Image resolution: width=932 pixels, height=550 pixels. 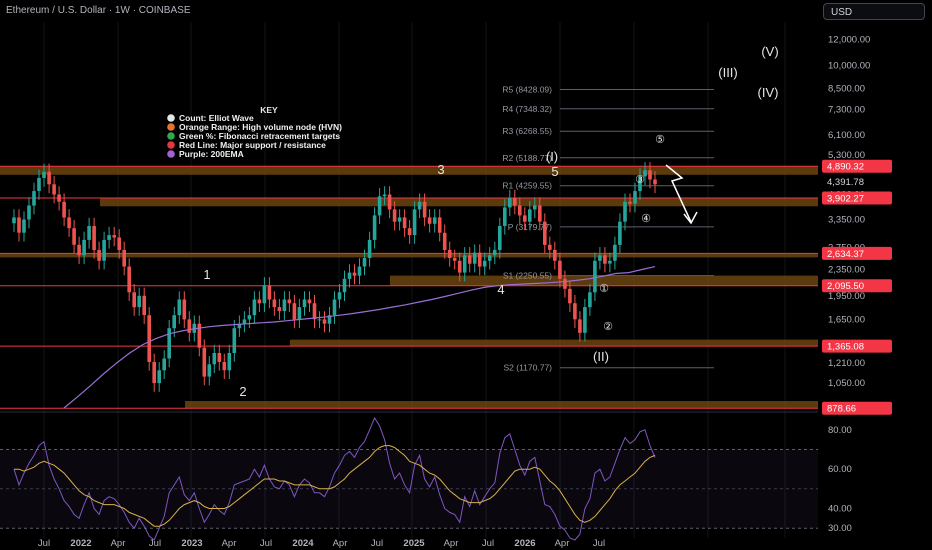 I want to click on pivot-label-4: R1 (4259.55), so click(x=527, y=186).